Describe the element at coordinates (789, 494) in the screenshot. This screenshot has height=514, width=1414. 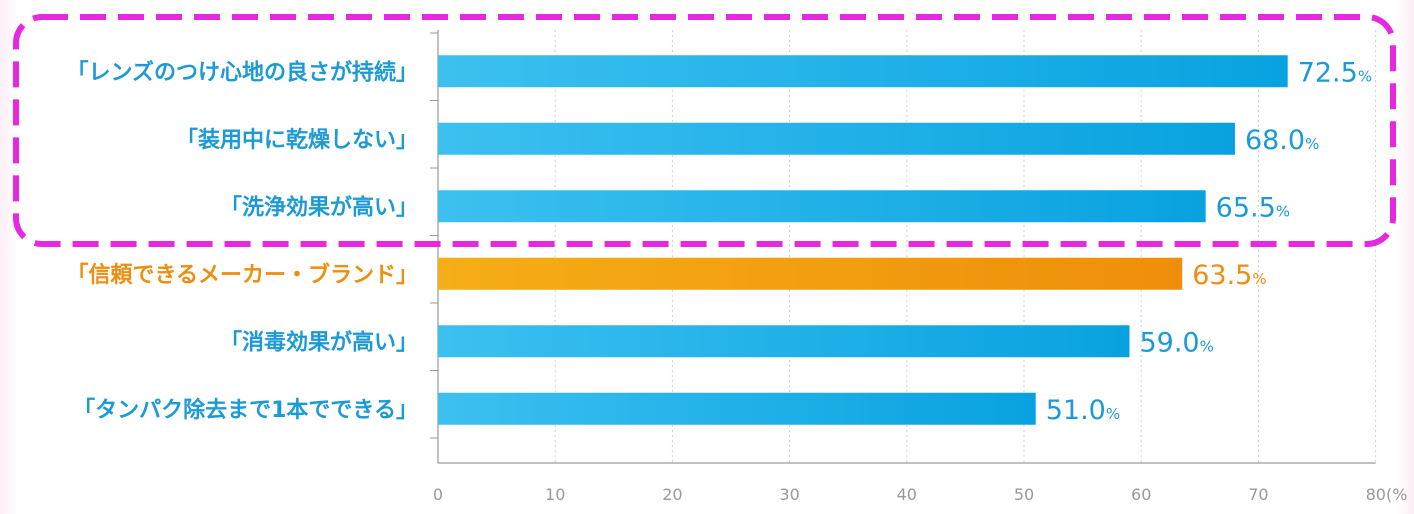
I see `x-tick-label: 30` at that location.